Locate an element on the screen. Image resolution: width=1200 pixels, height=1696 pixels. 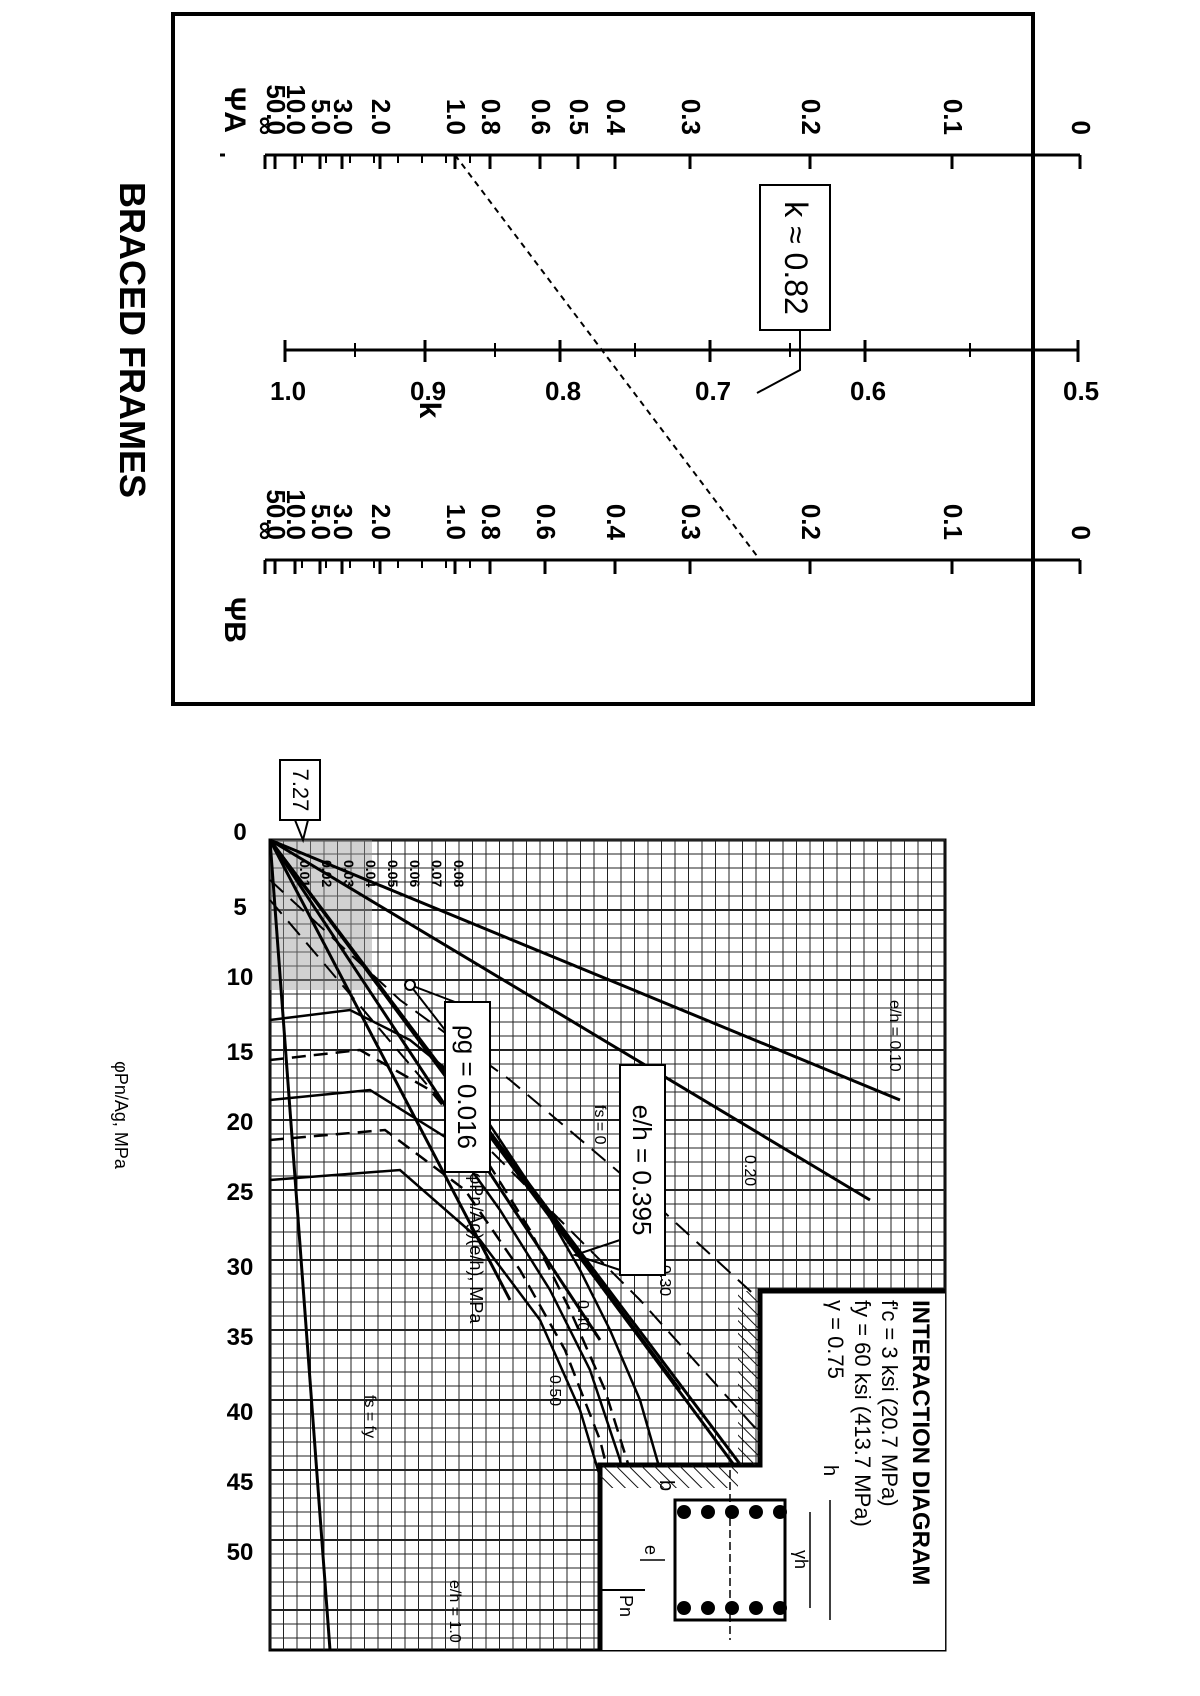
section-pn-label: Pn is located at coordinates (626, 1606).